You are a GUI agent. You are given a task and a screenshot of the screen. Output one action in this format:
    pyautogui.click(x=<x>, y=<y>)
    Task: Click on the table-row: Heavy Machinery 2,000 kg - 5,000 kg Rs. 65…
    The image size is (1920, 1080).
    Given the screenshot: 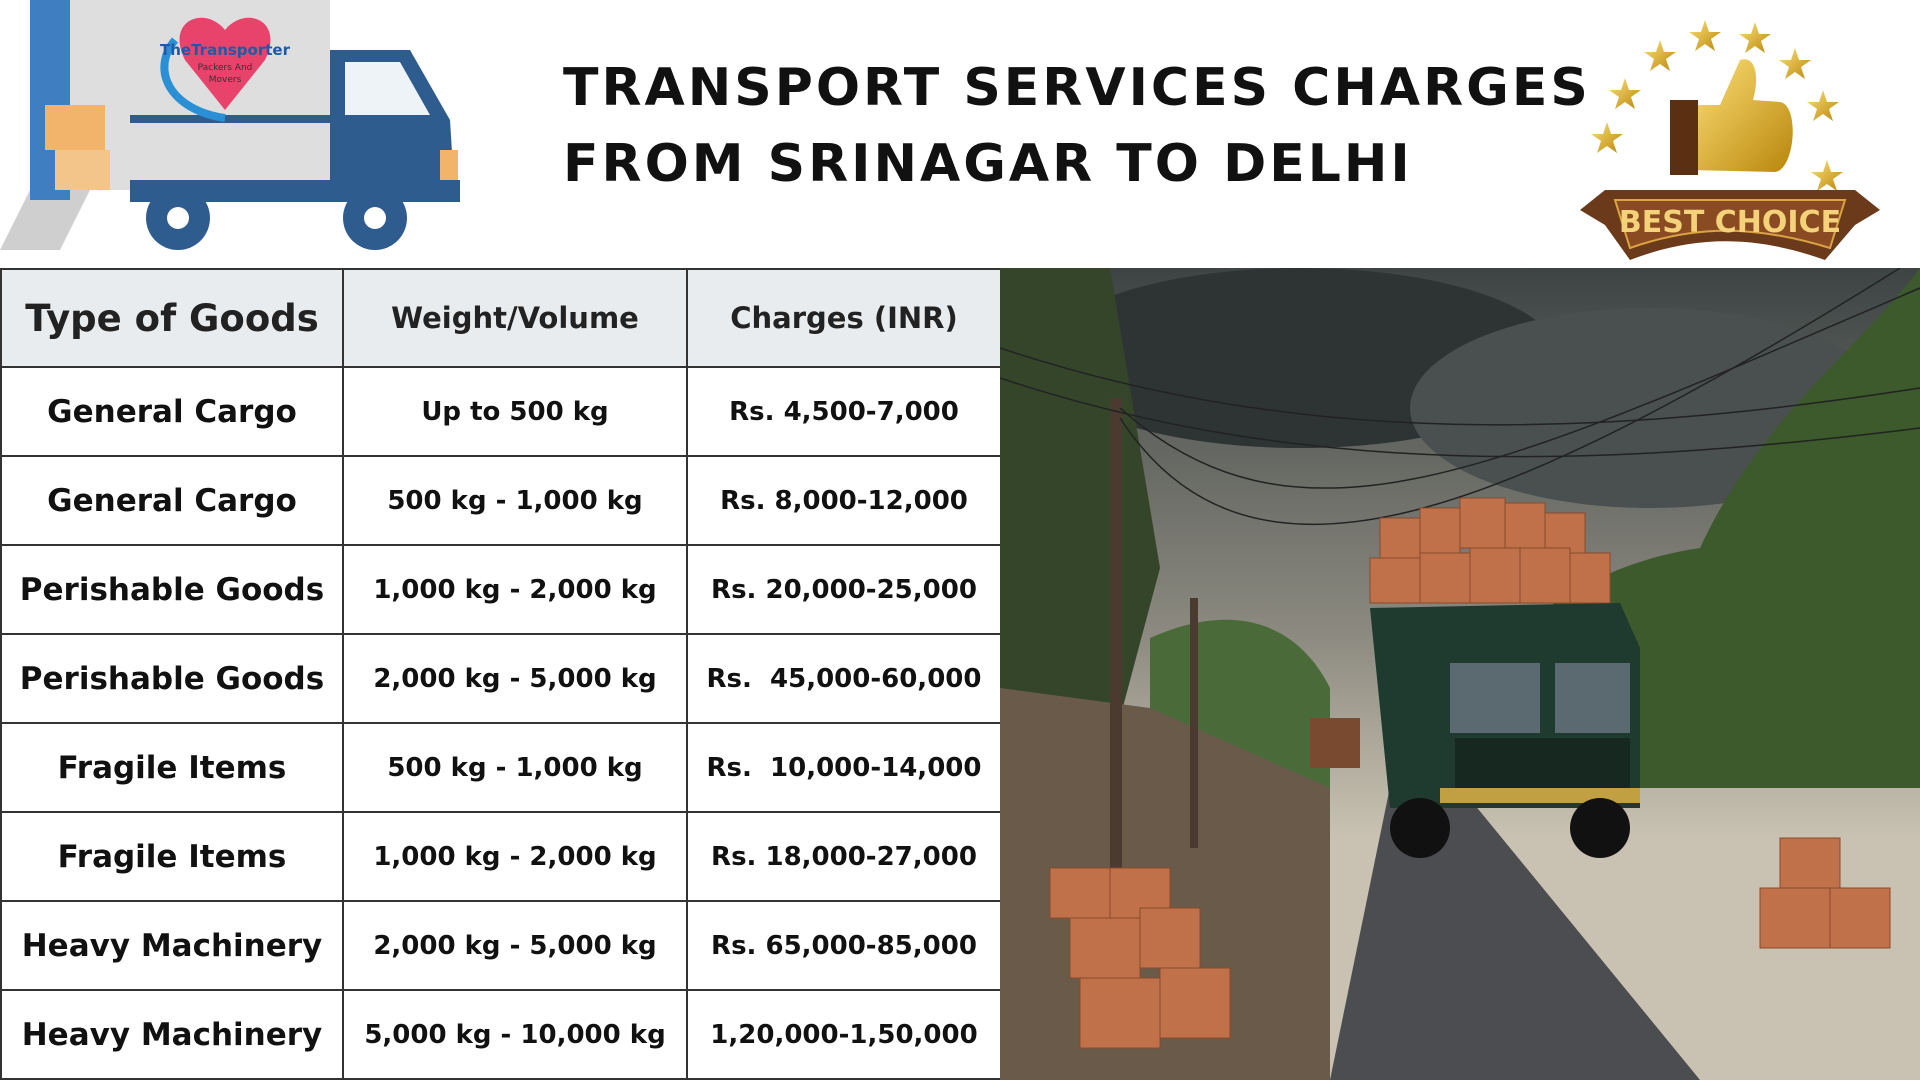 What is the action you would take?
    pyautogui.click(x=501, y=945)
    